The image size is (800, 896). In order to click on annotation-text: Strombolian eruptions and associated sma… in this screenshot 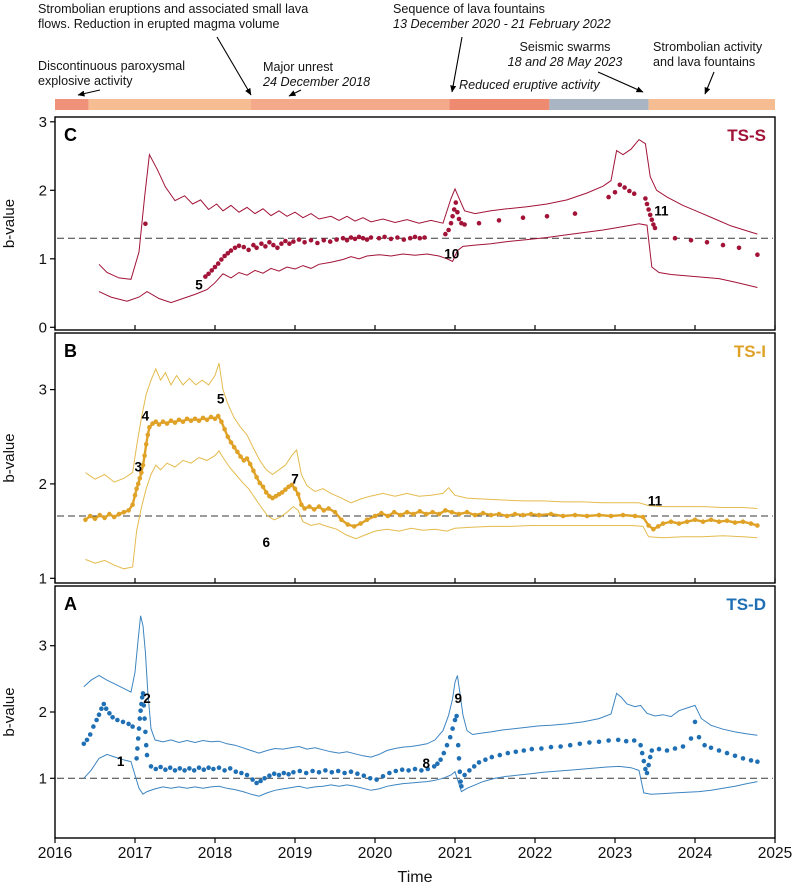, I will do `click(173, 9)`.